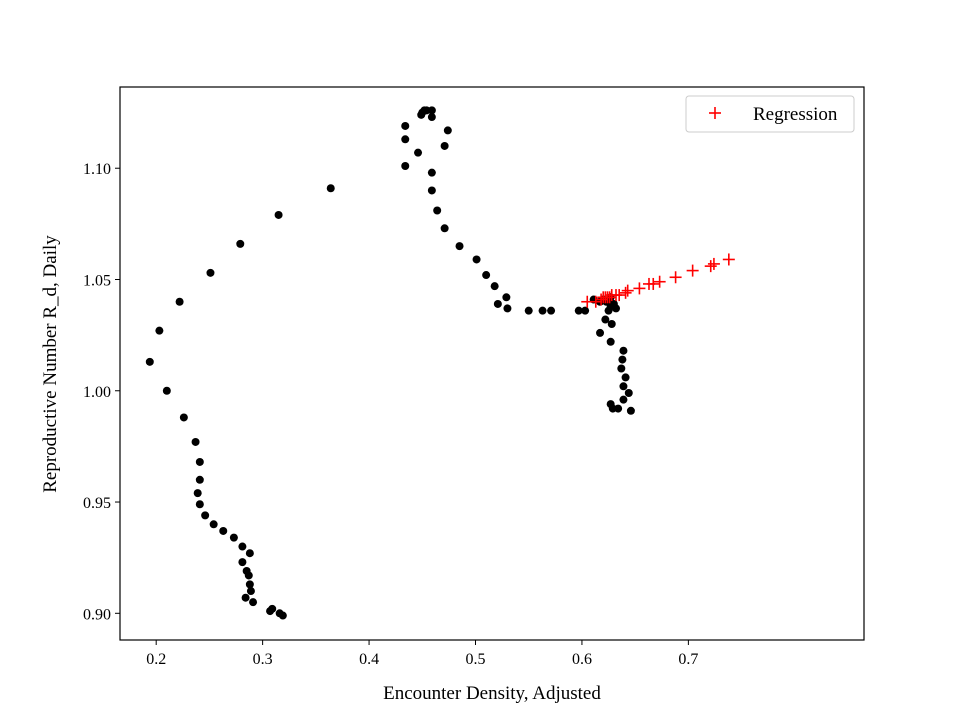 The image size is (960, 720). What do you see at coordinates (97, 392) in the screenshot?
I see `y-tick-label: 1.00` at bounding box center [97, 392].